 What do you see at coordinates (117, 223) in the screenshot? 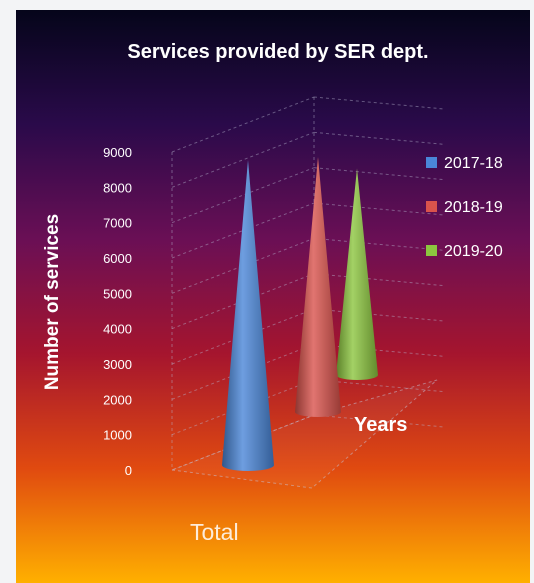
I see `y-tick-label: 7000` at bounding box center [117, 223].